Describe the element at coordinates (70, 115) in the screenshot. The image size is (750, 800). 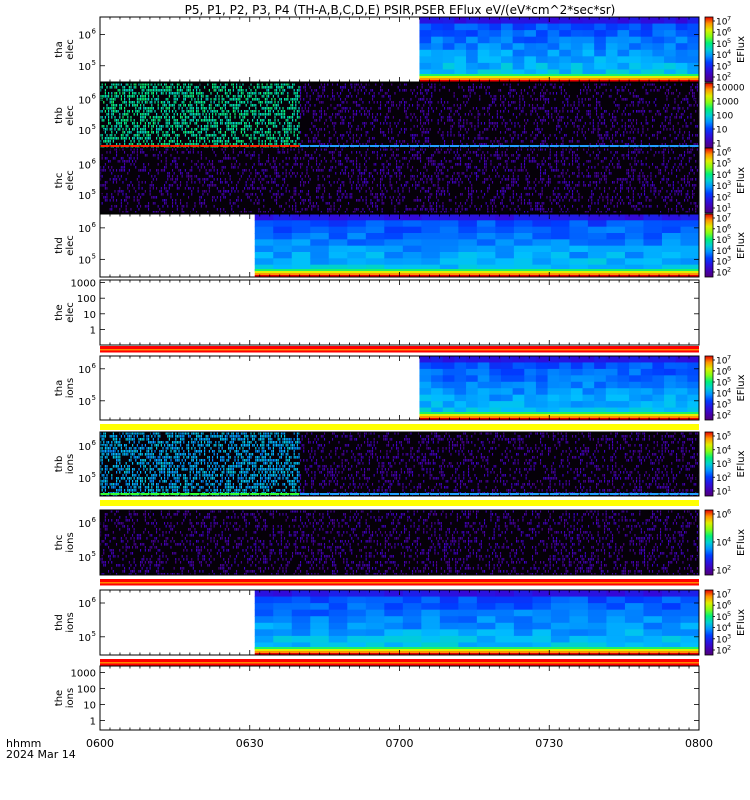
I see `panel-species-label: elec` at that location.